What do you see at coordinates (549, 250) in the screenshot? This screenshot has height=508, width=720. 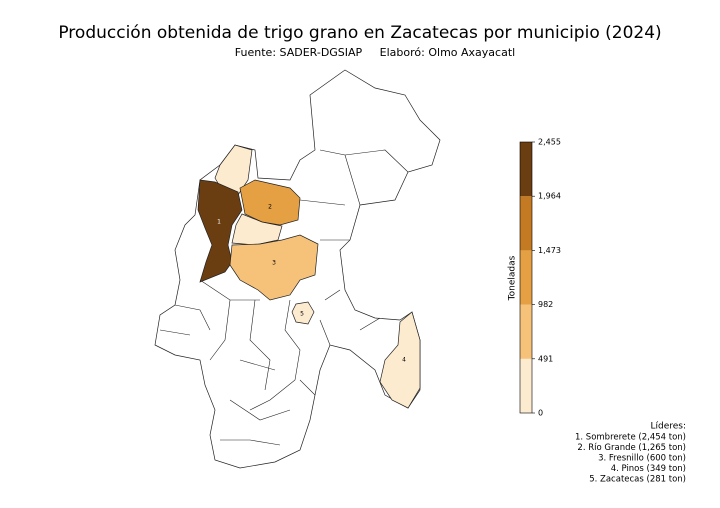 I see `colorbar-tick-label: 1,473` at bounding box center [549, 250].